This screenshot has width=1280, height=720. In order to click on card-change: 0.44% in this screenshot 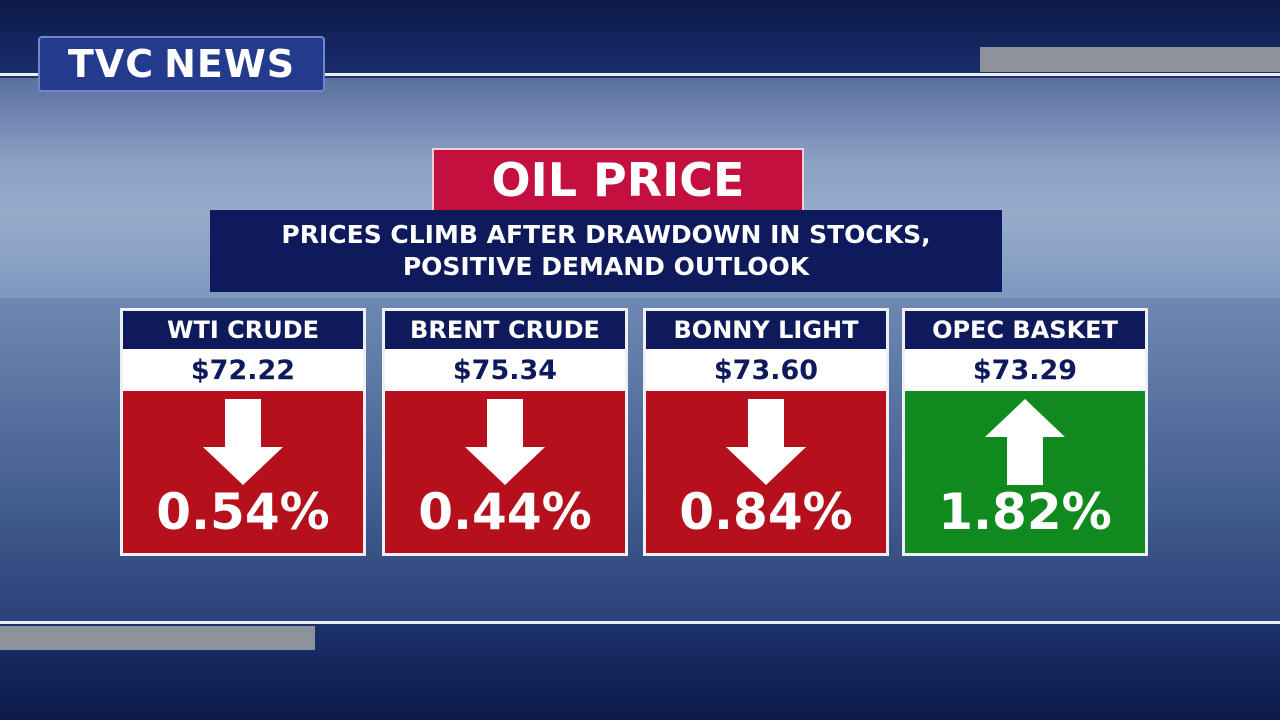, I will do `click(505, 512)`.